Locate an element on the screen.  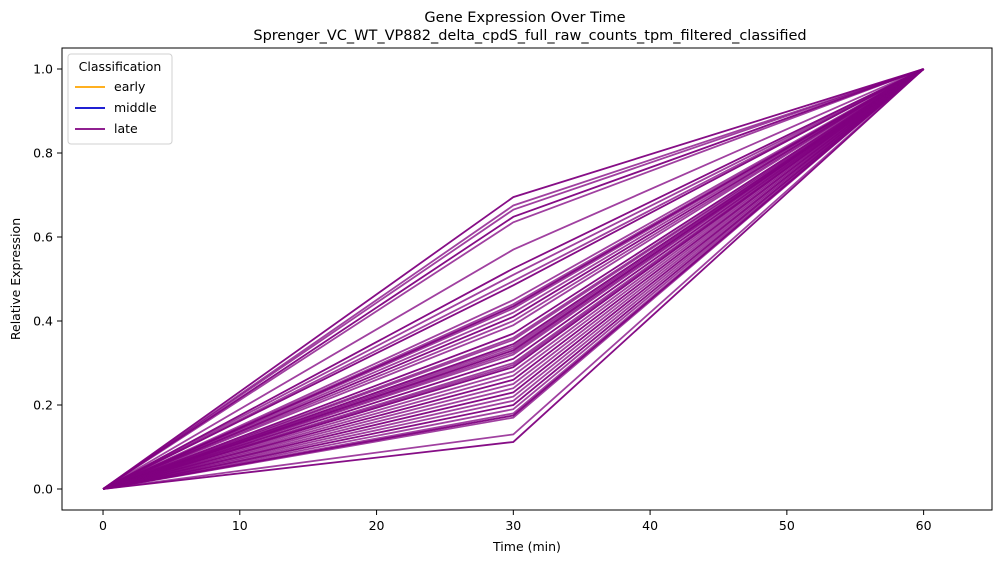
legend-label-early: early is located at coordinates (130, 86).